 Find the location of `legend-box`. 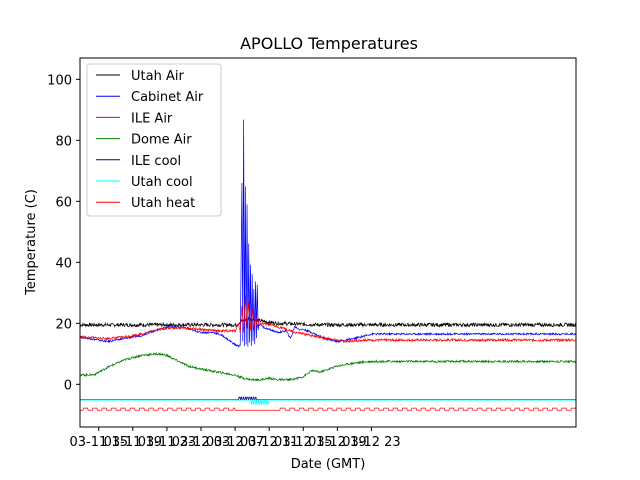

legend-box is located at coordinates (154, 140).